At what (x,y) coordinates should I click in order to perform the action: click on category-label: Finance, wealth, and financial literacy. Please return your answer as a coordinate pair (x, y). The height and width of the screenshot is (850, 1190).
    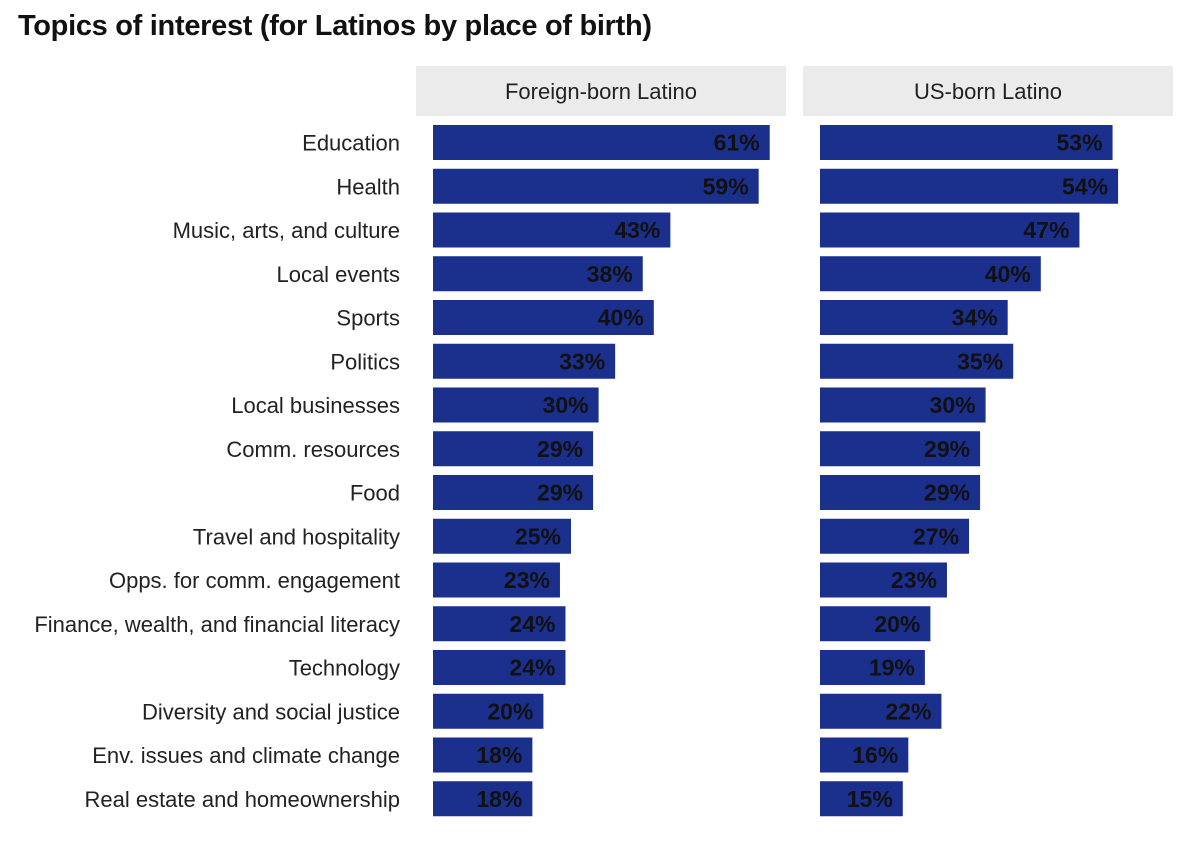
    Looking at the image, I should click on (217, 624).